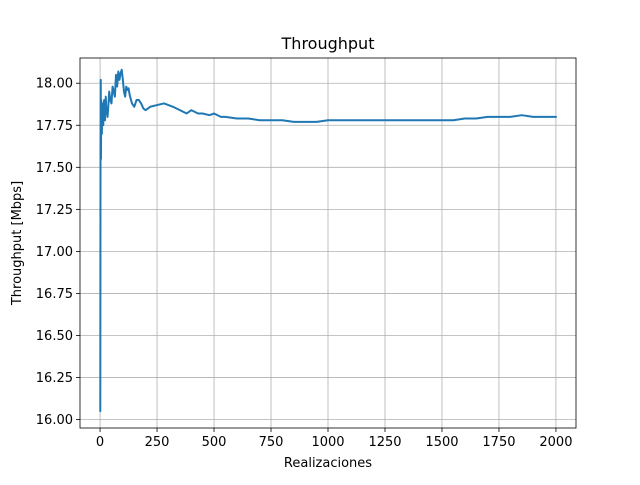 The width and height of the screenshot is (640, 485). What do you see at coordinates (54, 378) in the screenshot?
I see `y-tick-label: 16.25` at bounding box center [54, 378].